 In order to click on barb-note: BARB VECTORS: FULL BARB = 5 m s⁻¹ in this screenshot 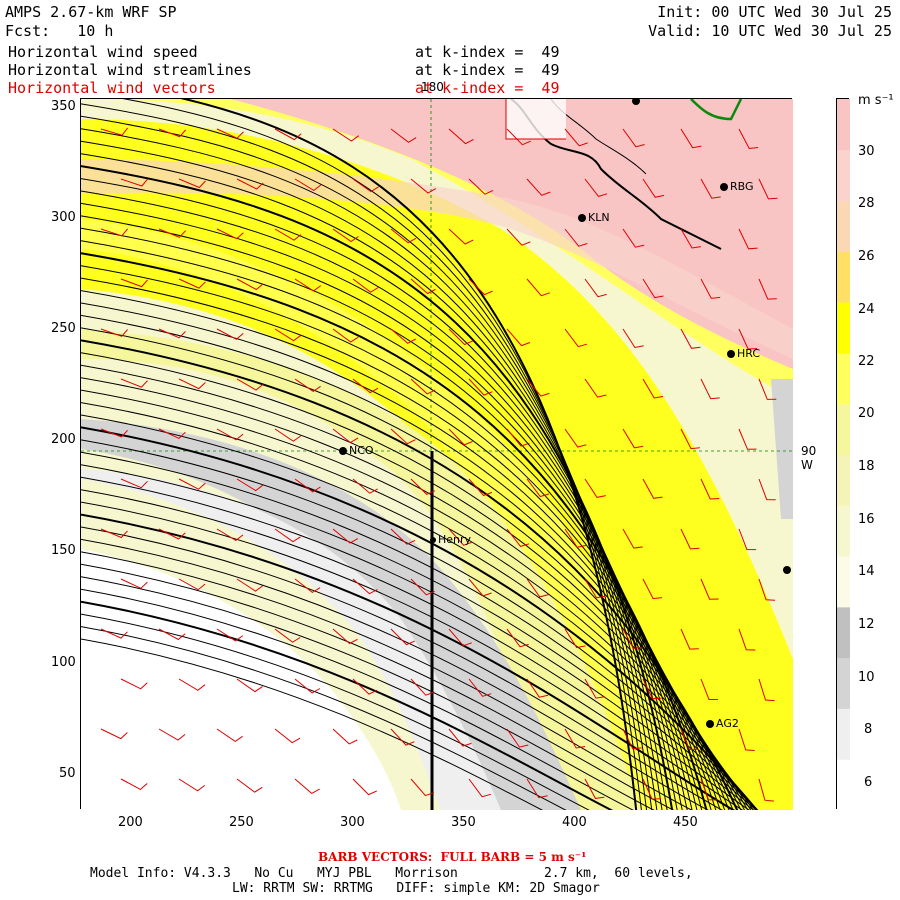, I will do `click(452, 857)`.